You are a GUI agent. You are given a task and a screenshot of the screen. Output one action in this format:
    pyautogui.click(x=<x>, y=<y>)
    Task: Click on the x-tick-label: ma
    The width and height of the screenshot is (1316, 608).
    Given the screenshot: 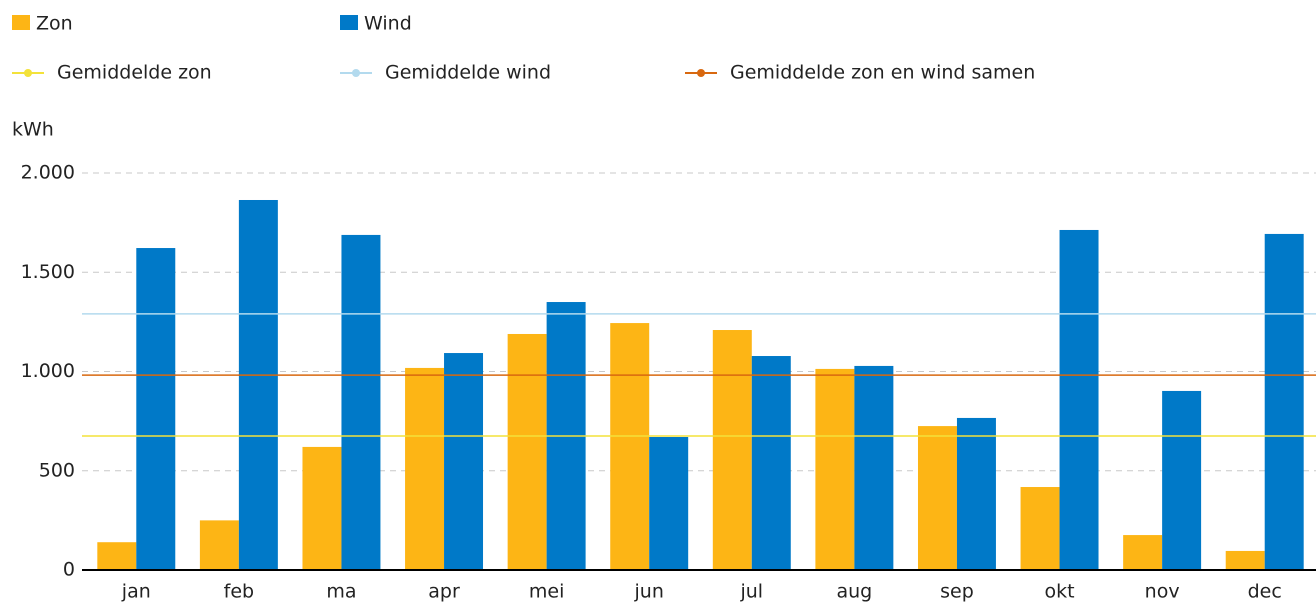 What is the action you would take?
    pyautogui.click(x=341, y=592)
    